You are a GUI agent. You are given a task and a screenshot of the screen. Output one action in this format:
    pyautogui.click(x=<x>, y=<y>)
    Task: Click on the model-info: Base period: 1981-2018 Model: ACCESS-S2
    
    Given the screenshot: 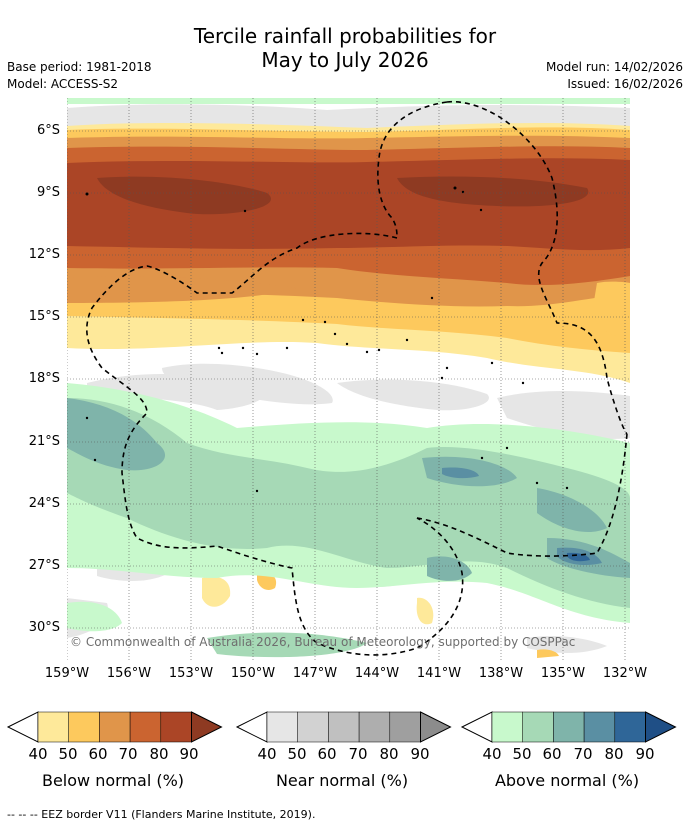 What is the action you would take?
    pyautogui.click(x=79, y=76)
    